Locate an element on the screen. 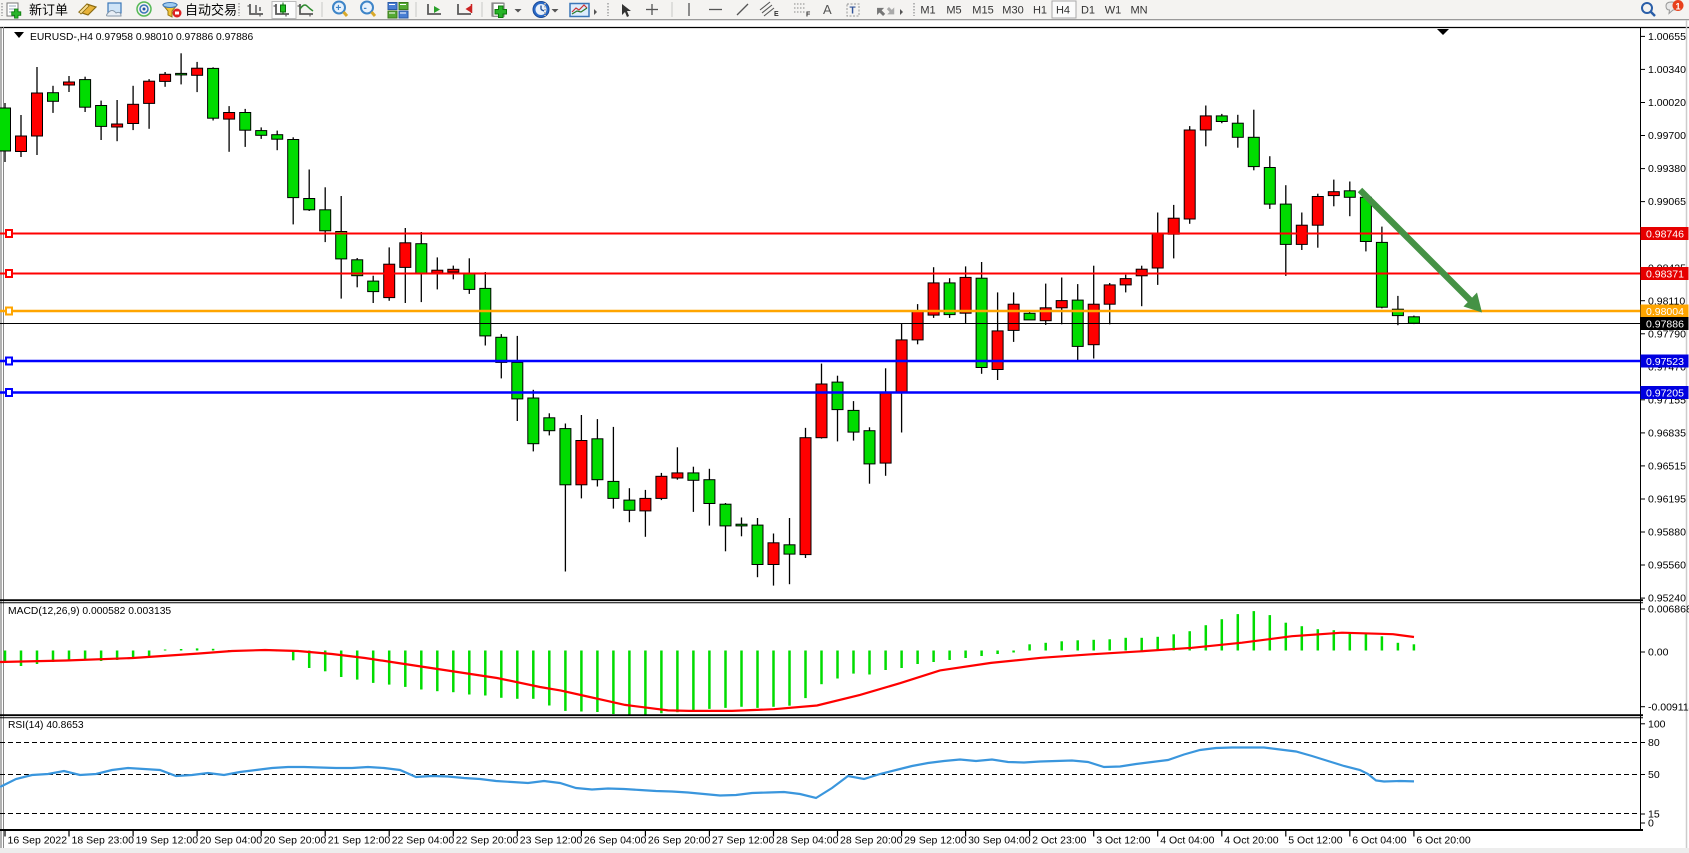 The image size is (1689, 853). svg-text: 28 Sep 20:00 is located at coordinates (871, 841).